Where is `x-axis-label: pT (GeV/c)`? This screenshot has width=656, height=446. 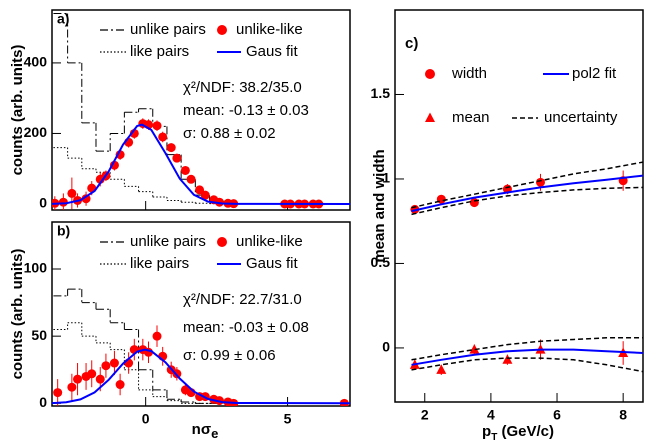 x-axis-label: pT (GeV/c) is located at coordinates (518, 433).